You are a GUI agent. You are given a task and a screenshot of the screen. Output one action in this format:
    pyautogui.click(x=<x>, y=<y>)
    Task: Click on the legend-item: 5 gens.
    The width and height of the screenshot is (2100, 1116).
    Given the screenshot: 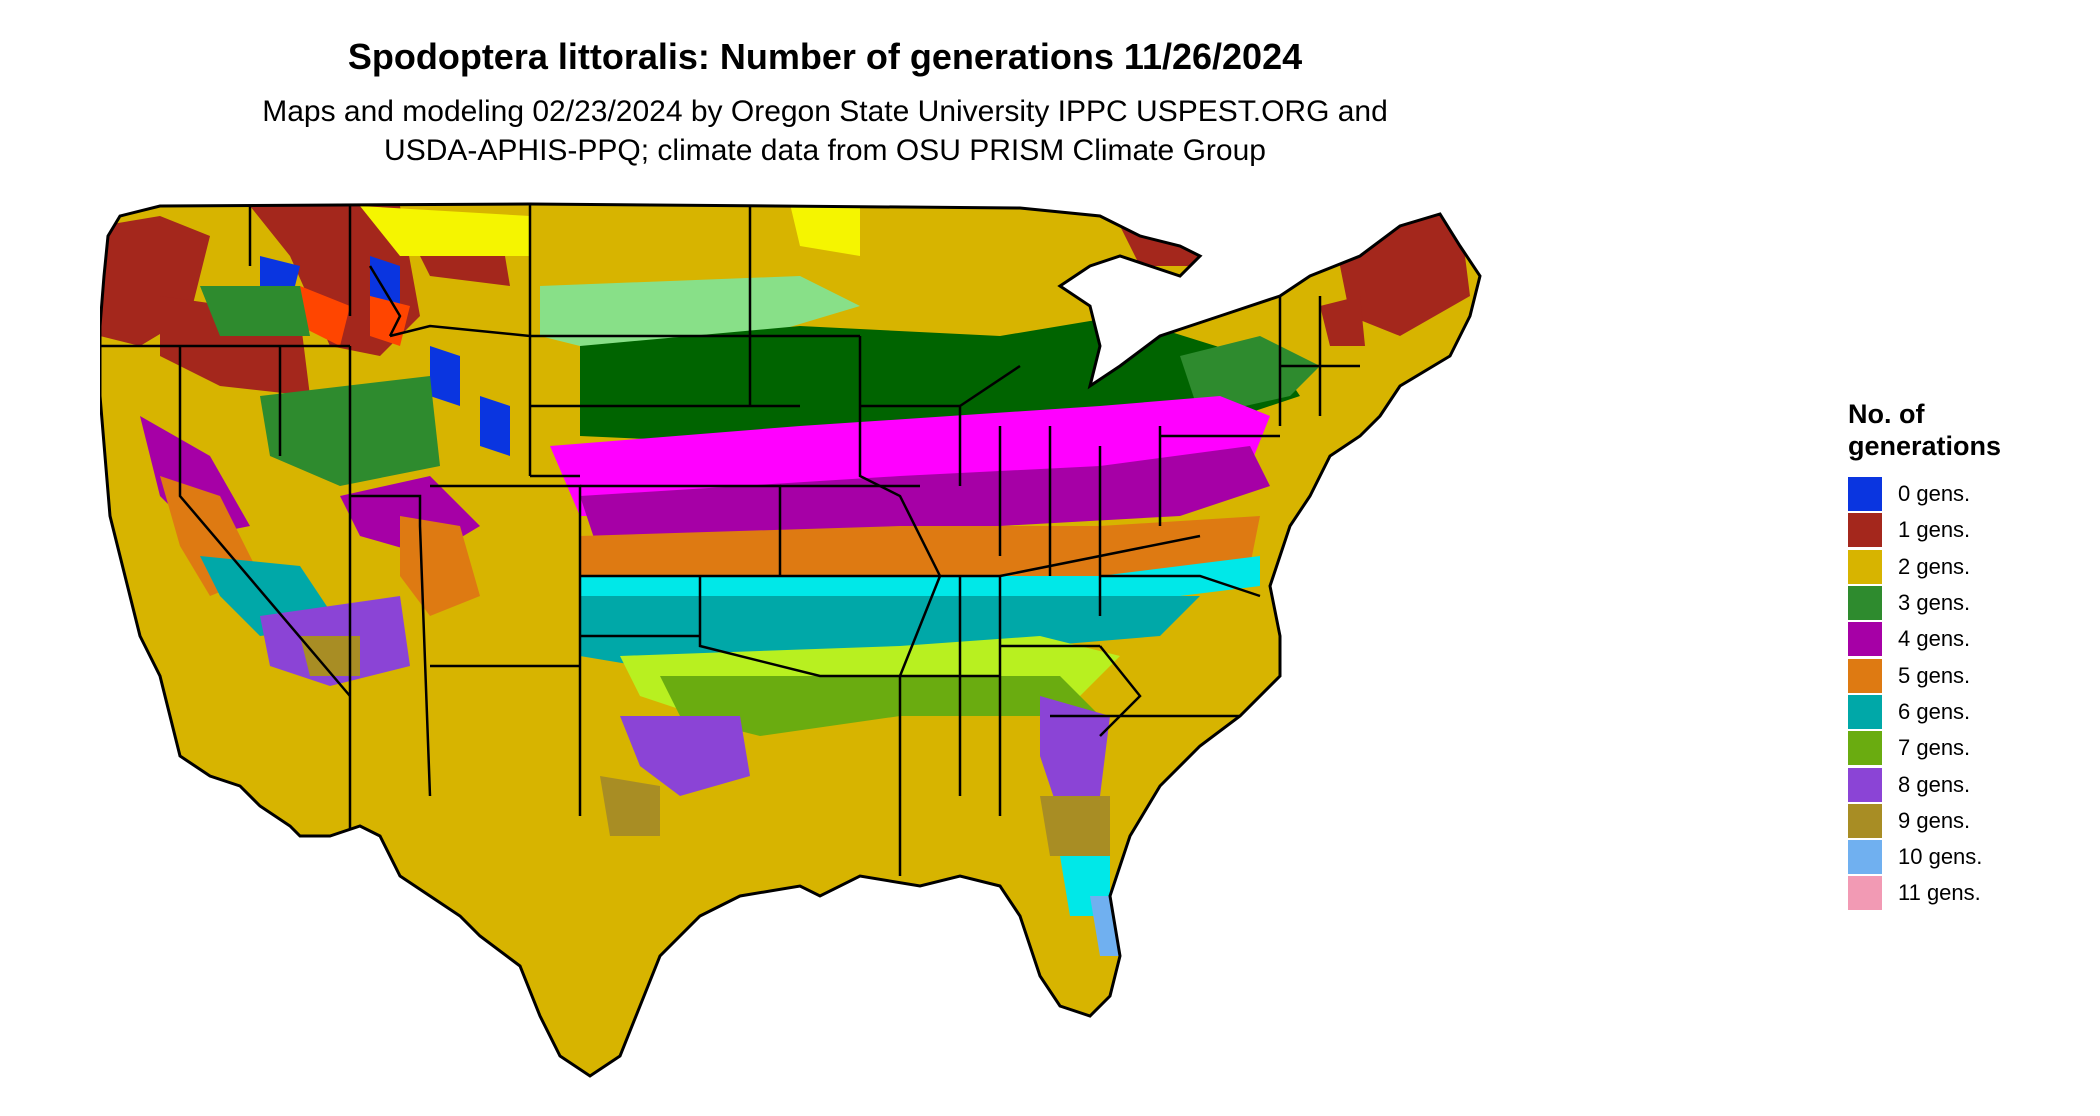 What is the action you would take?
    pyautogui.click(x=1968, y=675)
    